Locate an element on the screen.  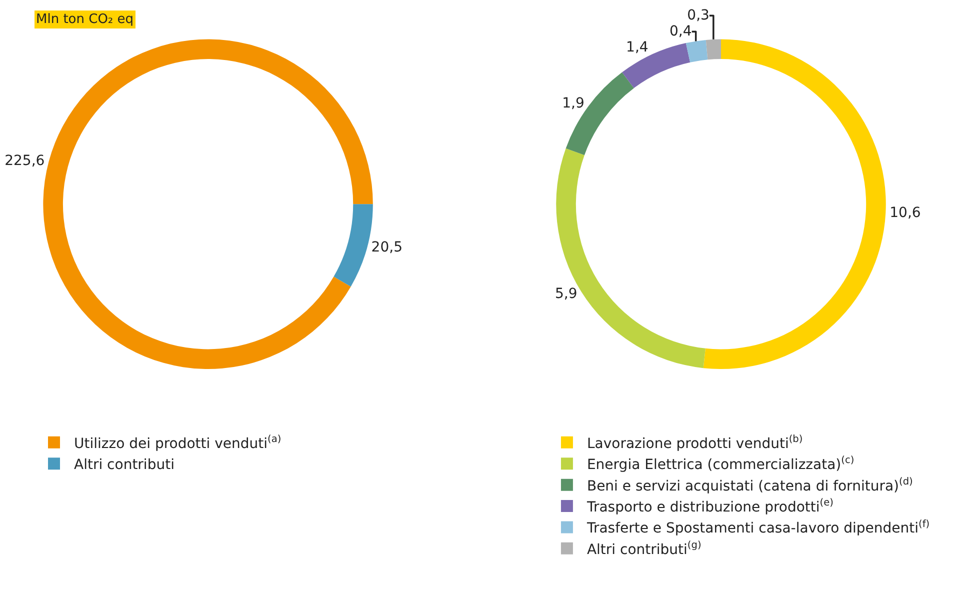
chart-title: Mln ton CO₂ eq is located at coordinates (85, 19).